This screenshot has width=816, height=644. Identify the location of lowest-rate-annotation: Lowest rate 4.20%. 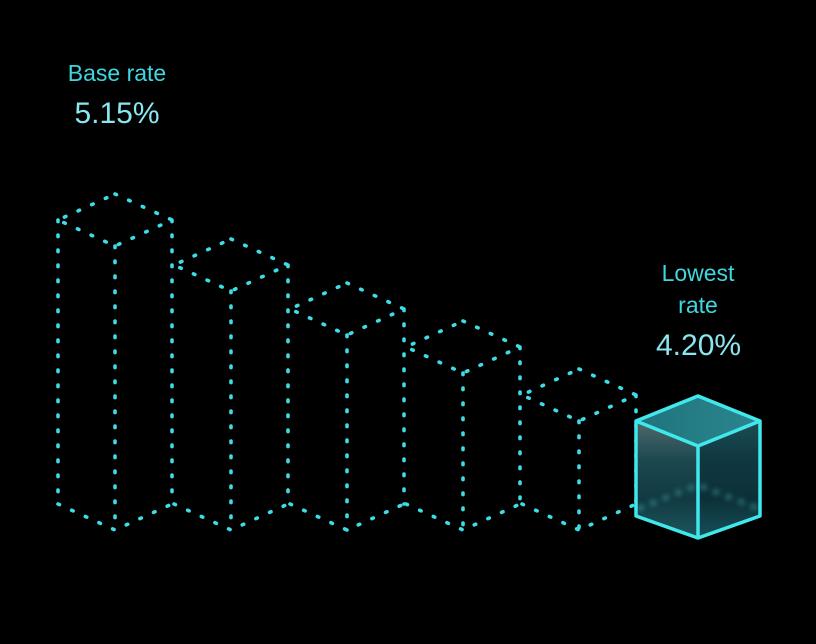
(699, 310).